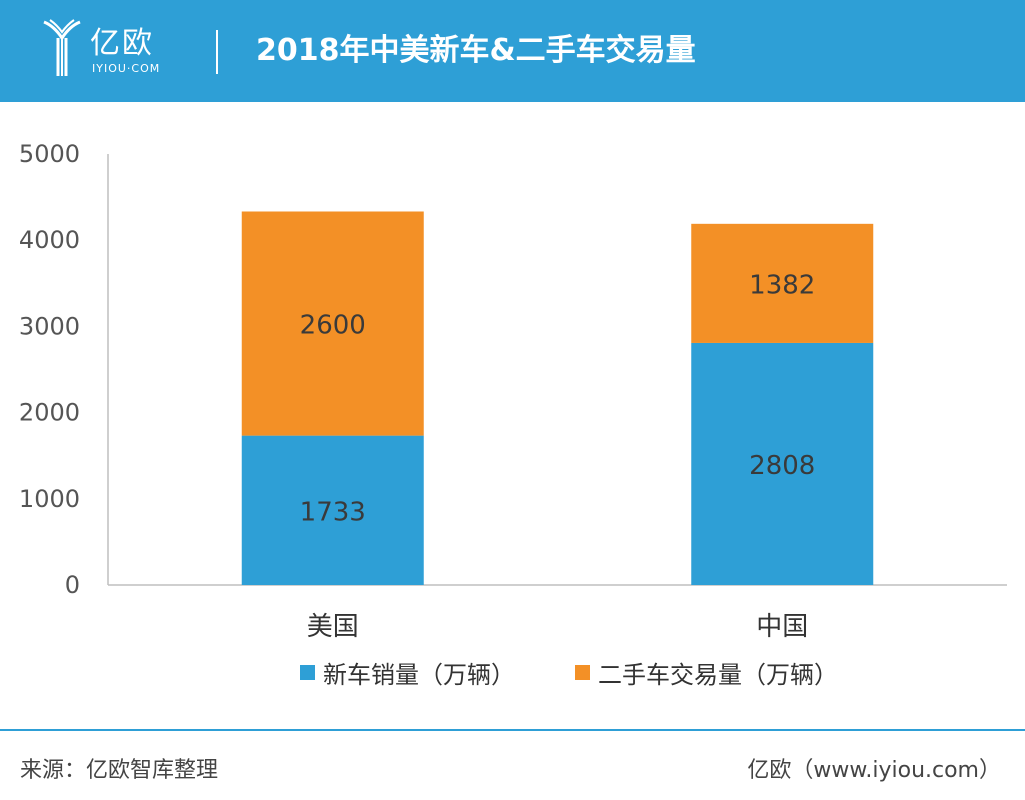 Image resolution: width=1025 pixels, height=800 pixels. I want to click on data-label: 1733, so click(333, 512).